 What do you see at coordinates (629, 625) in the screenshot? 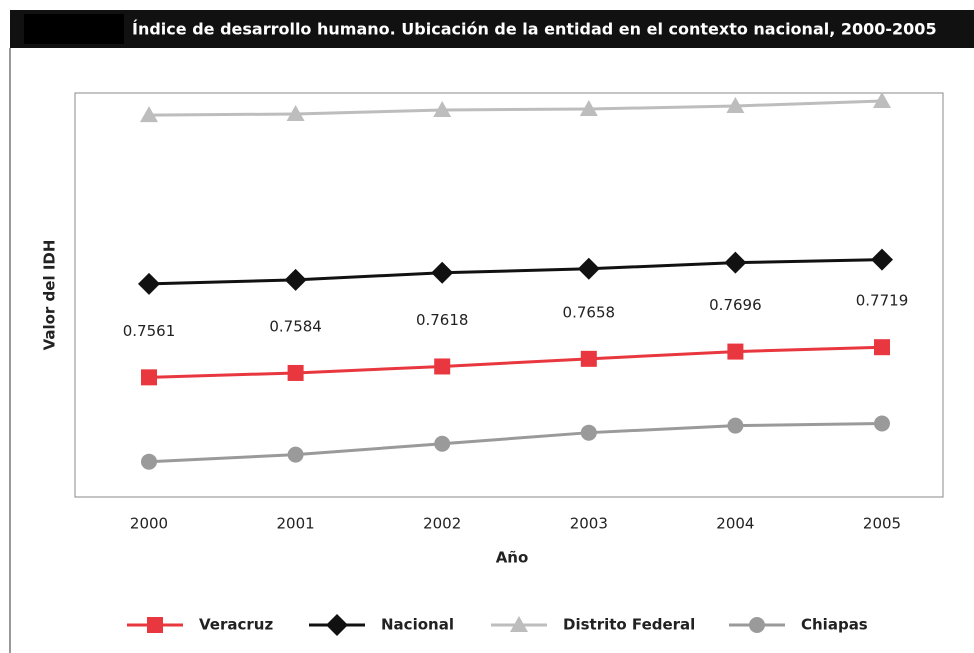
I see `legend-label: Distrito Federal` at bounding box center [629, 625].